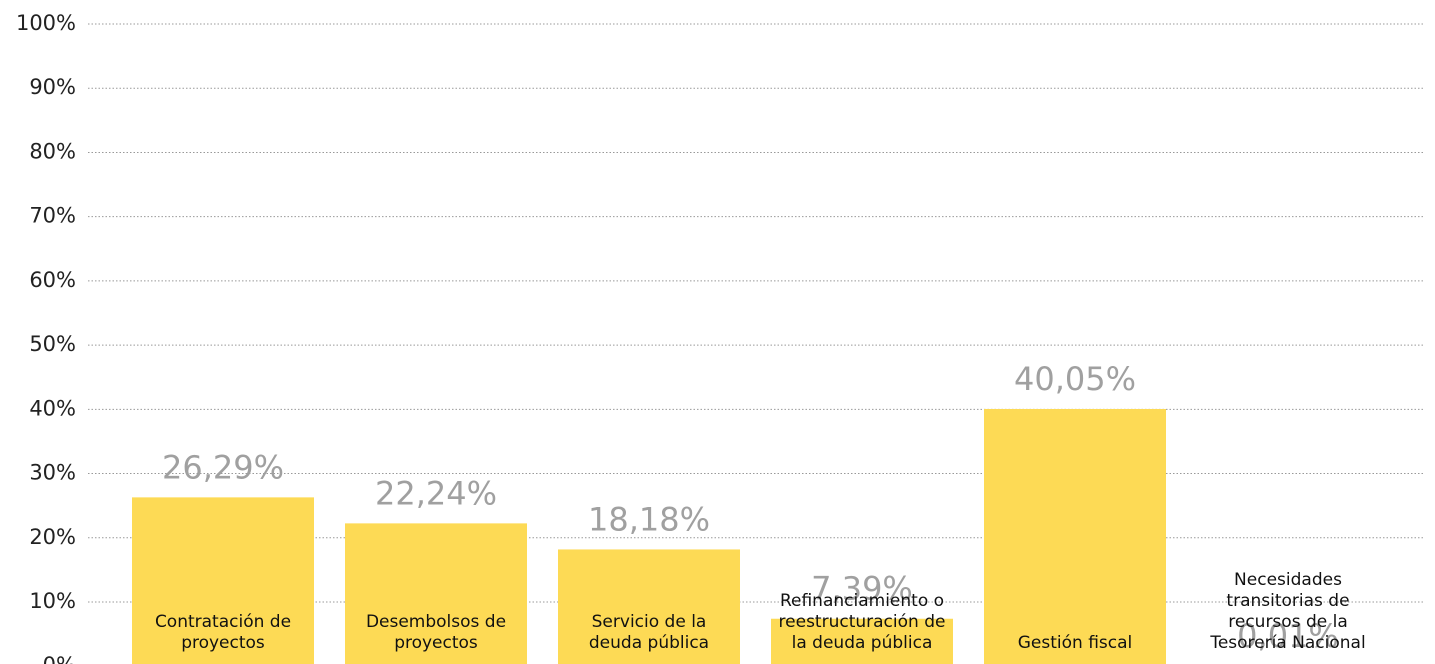  I want to click on category-label: Contratación de proyectos, so click(223, 632).